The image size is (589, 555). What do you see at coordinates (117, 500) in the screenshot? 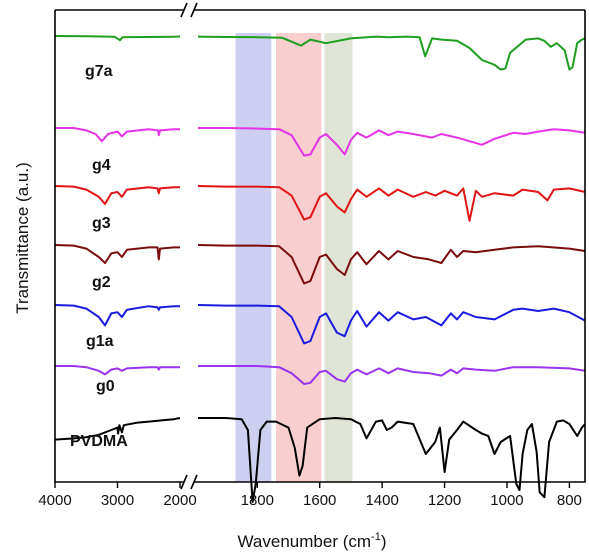
I see `x-tick-label-3000: 3000` at bounding box center [117, 500].